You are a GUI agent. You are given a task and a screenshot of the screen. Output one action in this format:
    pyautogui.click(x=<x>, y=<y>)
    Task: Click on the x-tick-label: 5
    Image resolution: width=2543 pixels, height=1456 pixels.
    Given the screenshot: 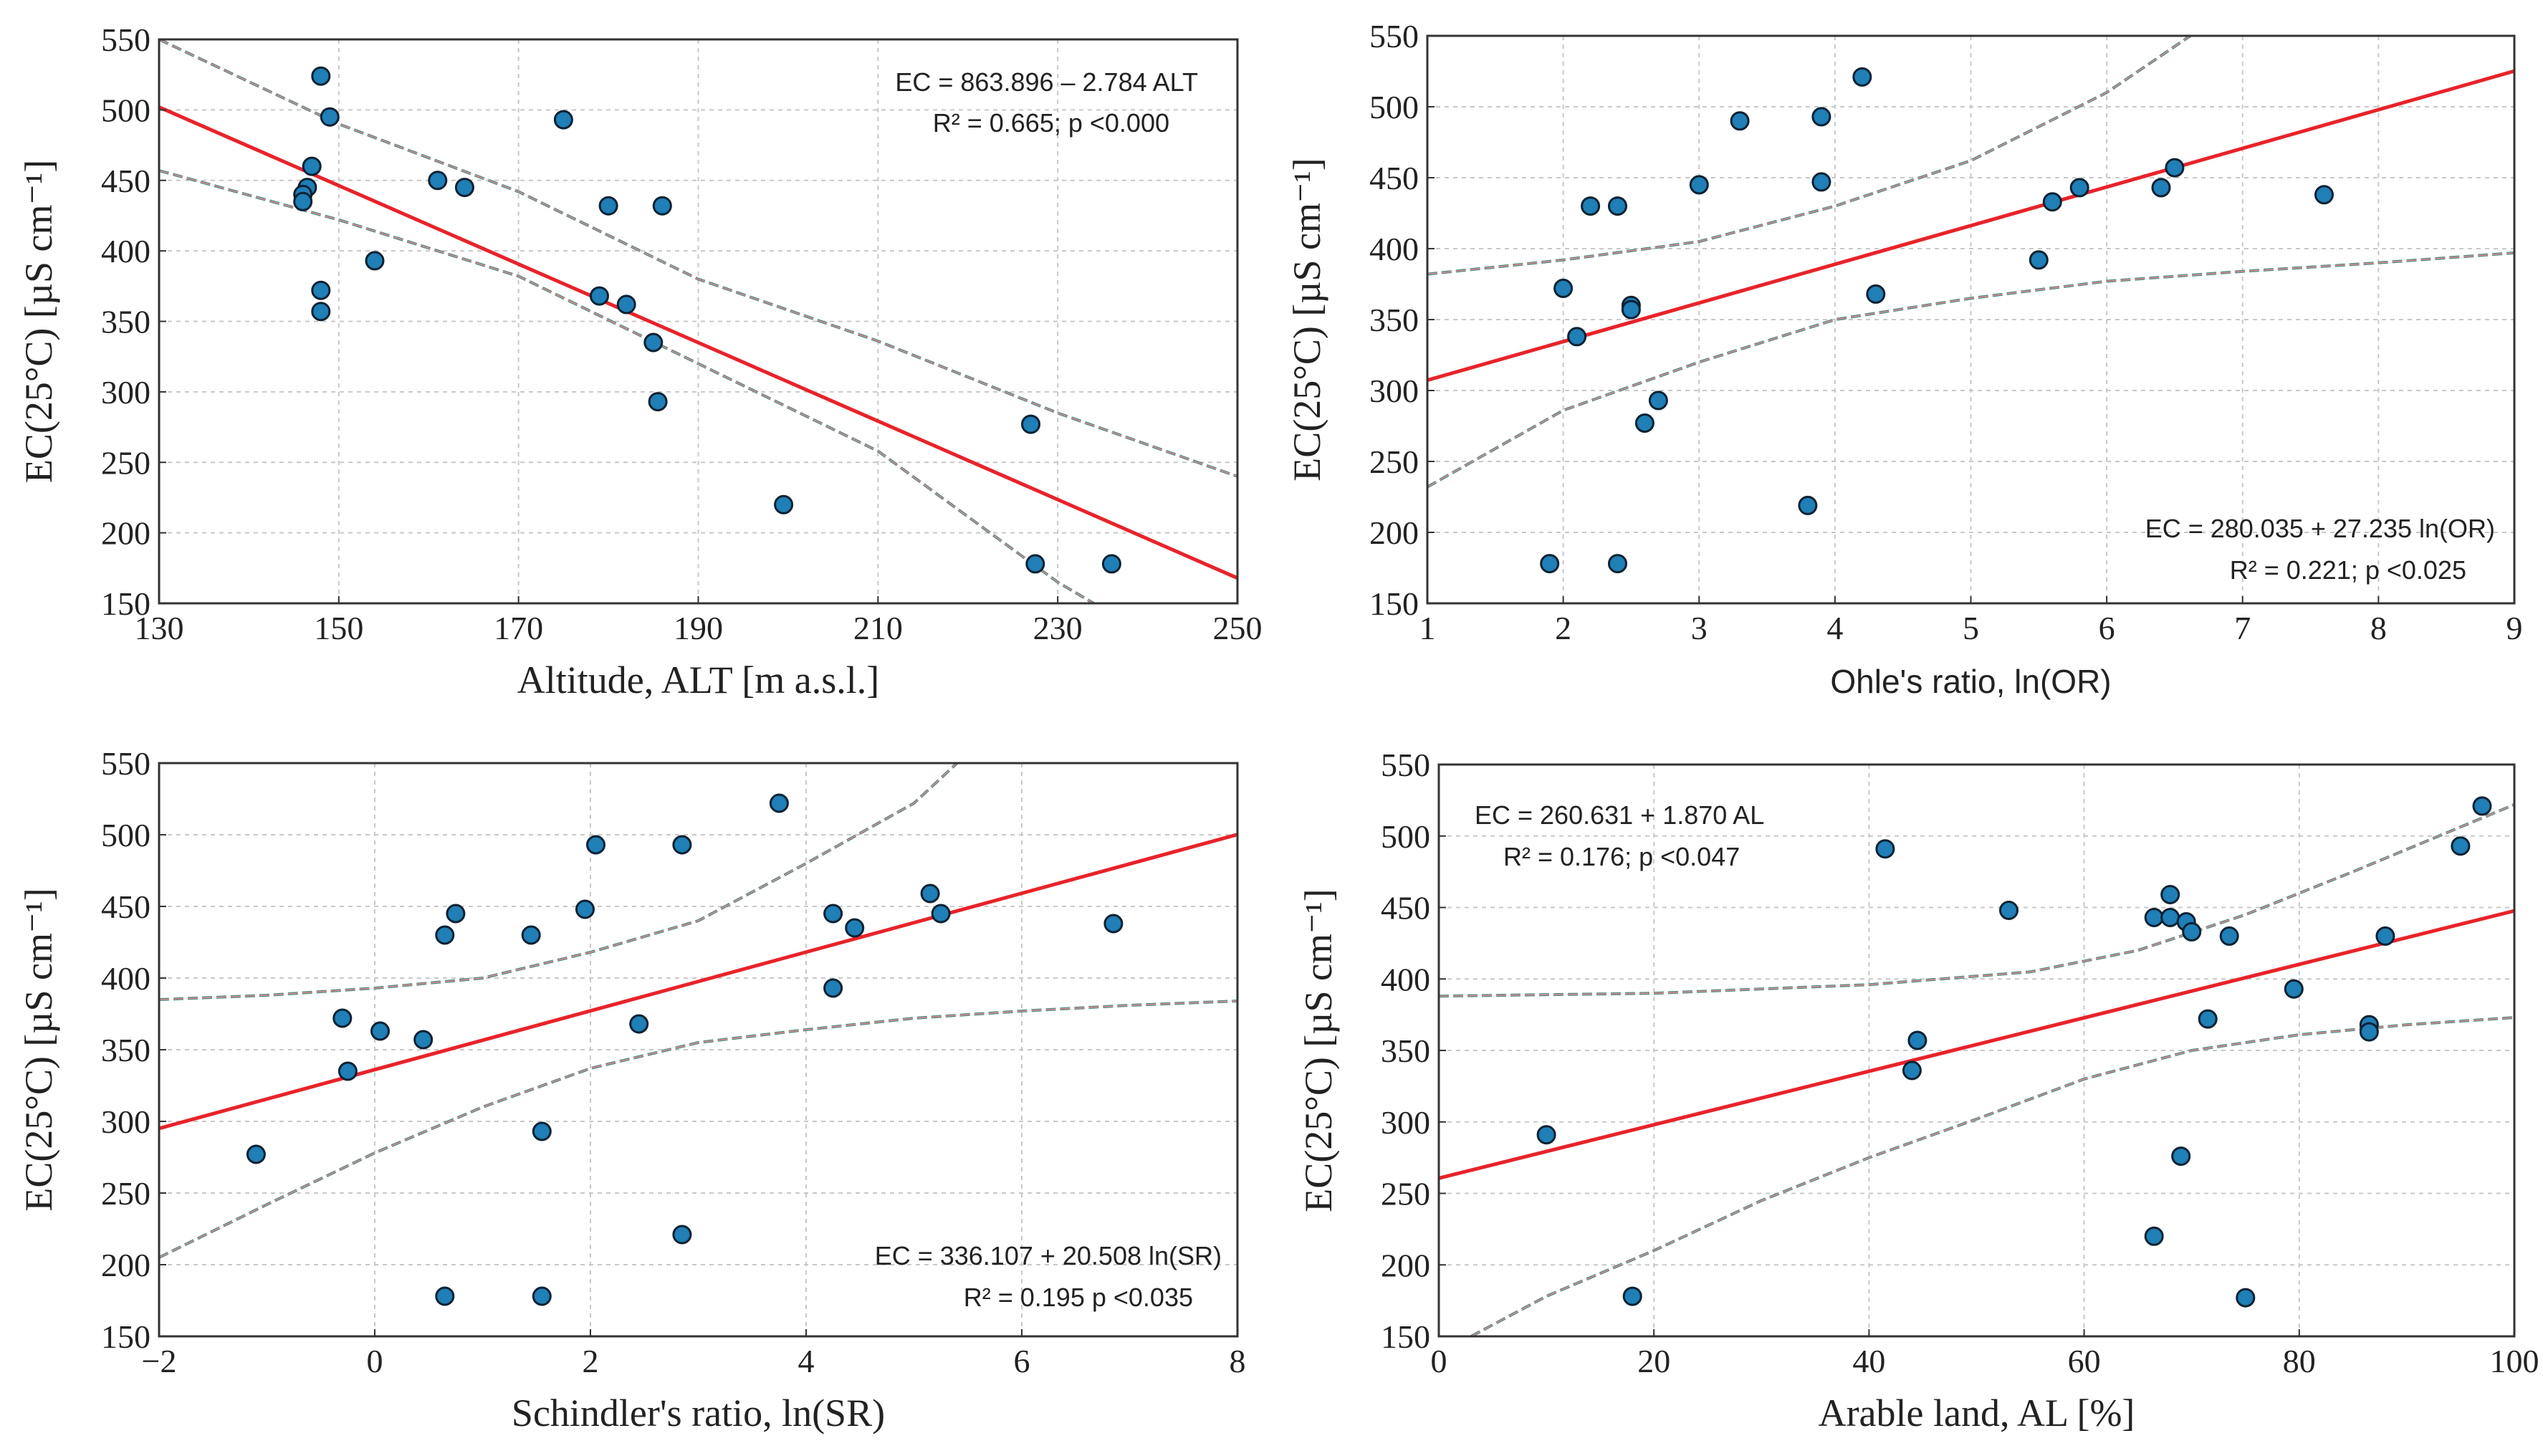 What is the action you would take?
    pyautogui.click(x=1971, y=628)
    